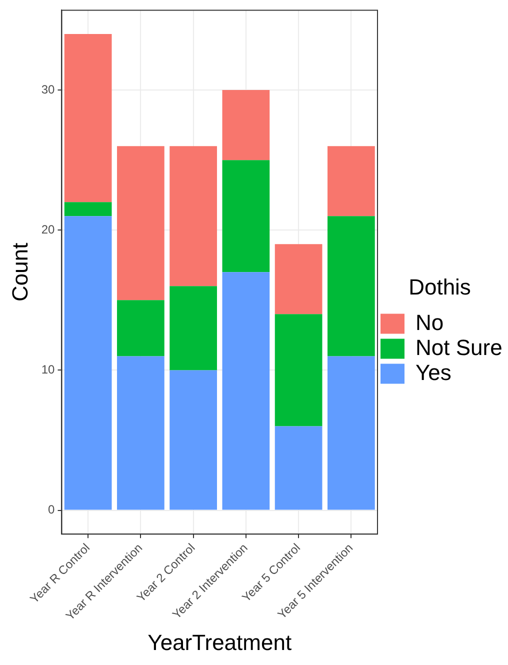  Describe the element at coordinates (48, 89) in the screenshot. I see `y-tick-label: 30` at that location.